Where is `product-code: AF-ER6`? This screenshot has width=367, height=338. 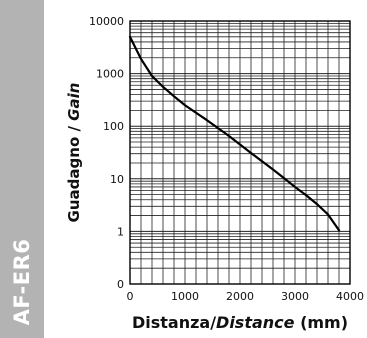 product-code: AF-ER6 is located at coordinates (22, 282).